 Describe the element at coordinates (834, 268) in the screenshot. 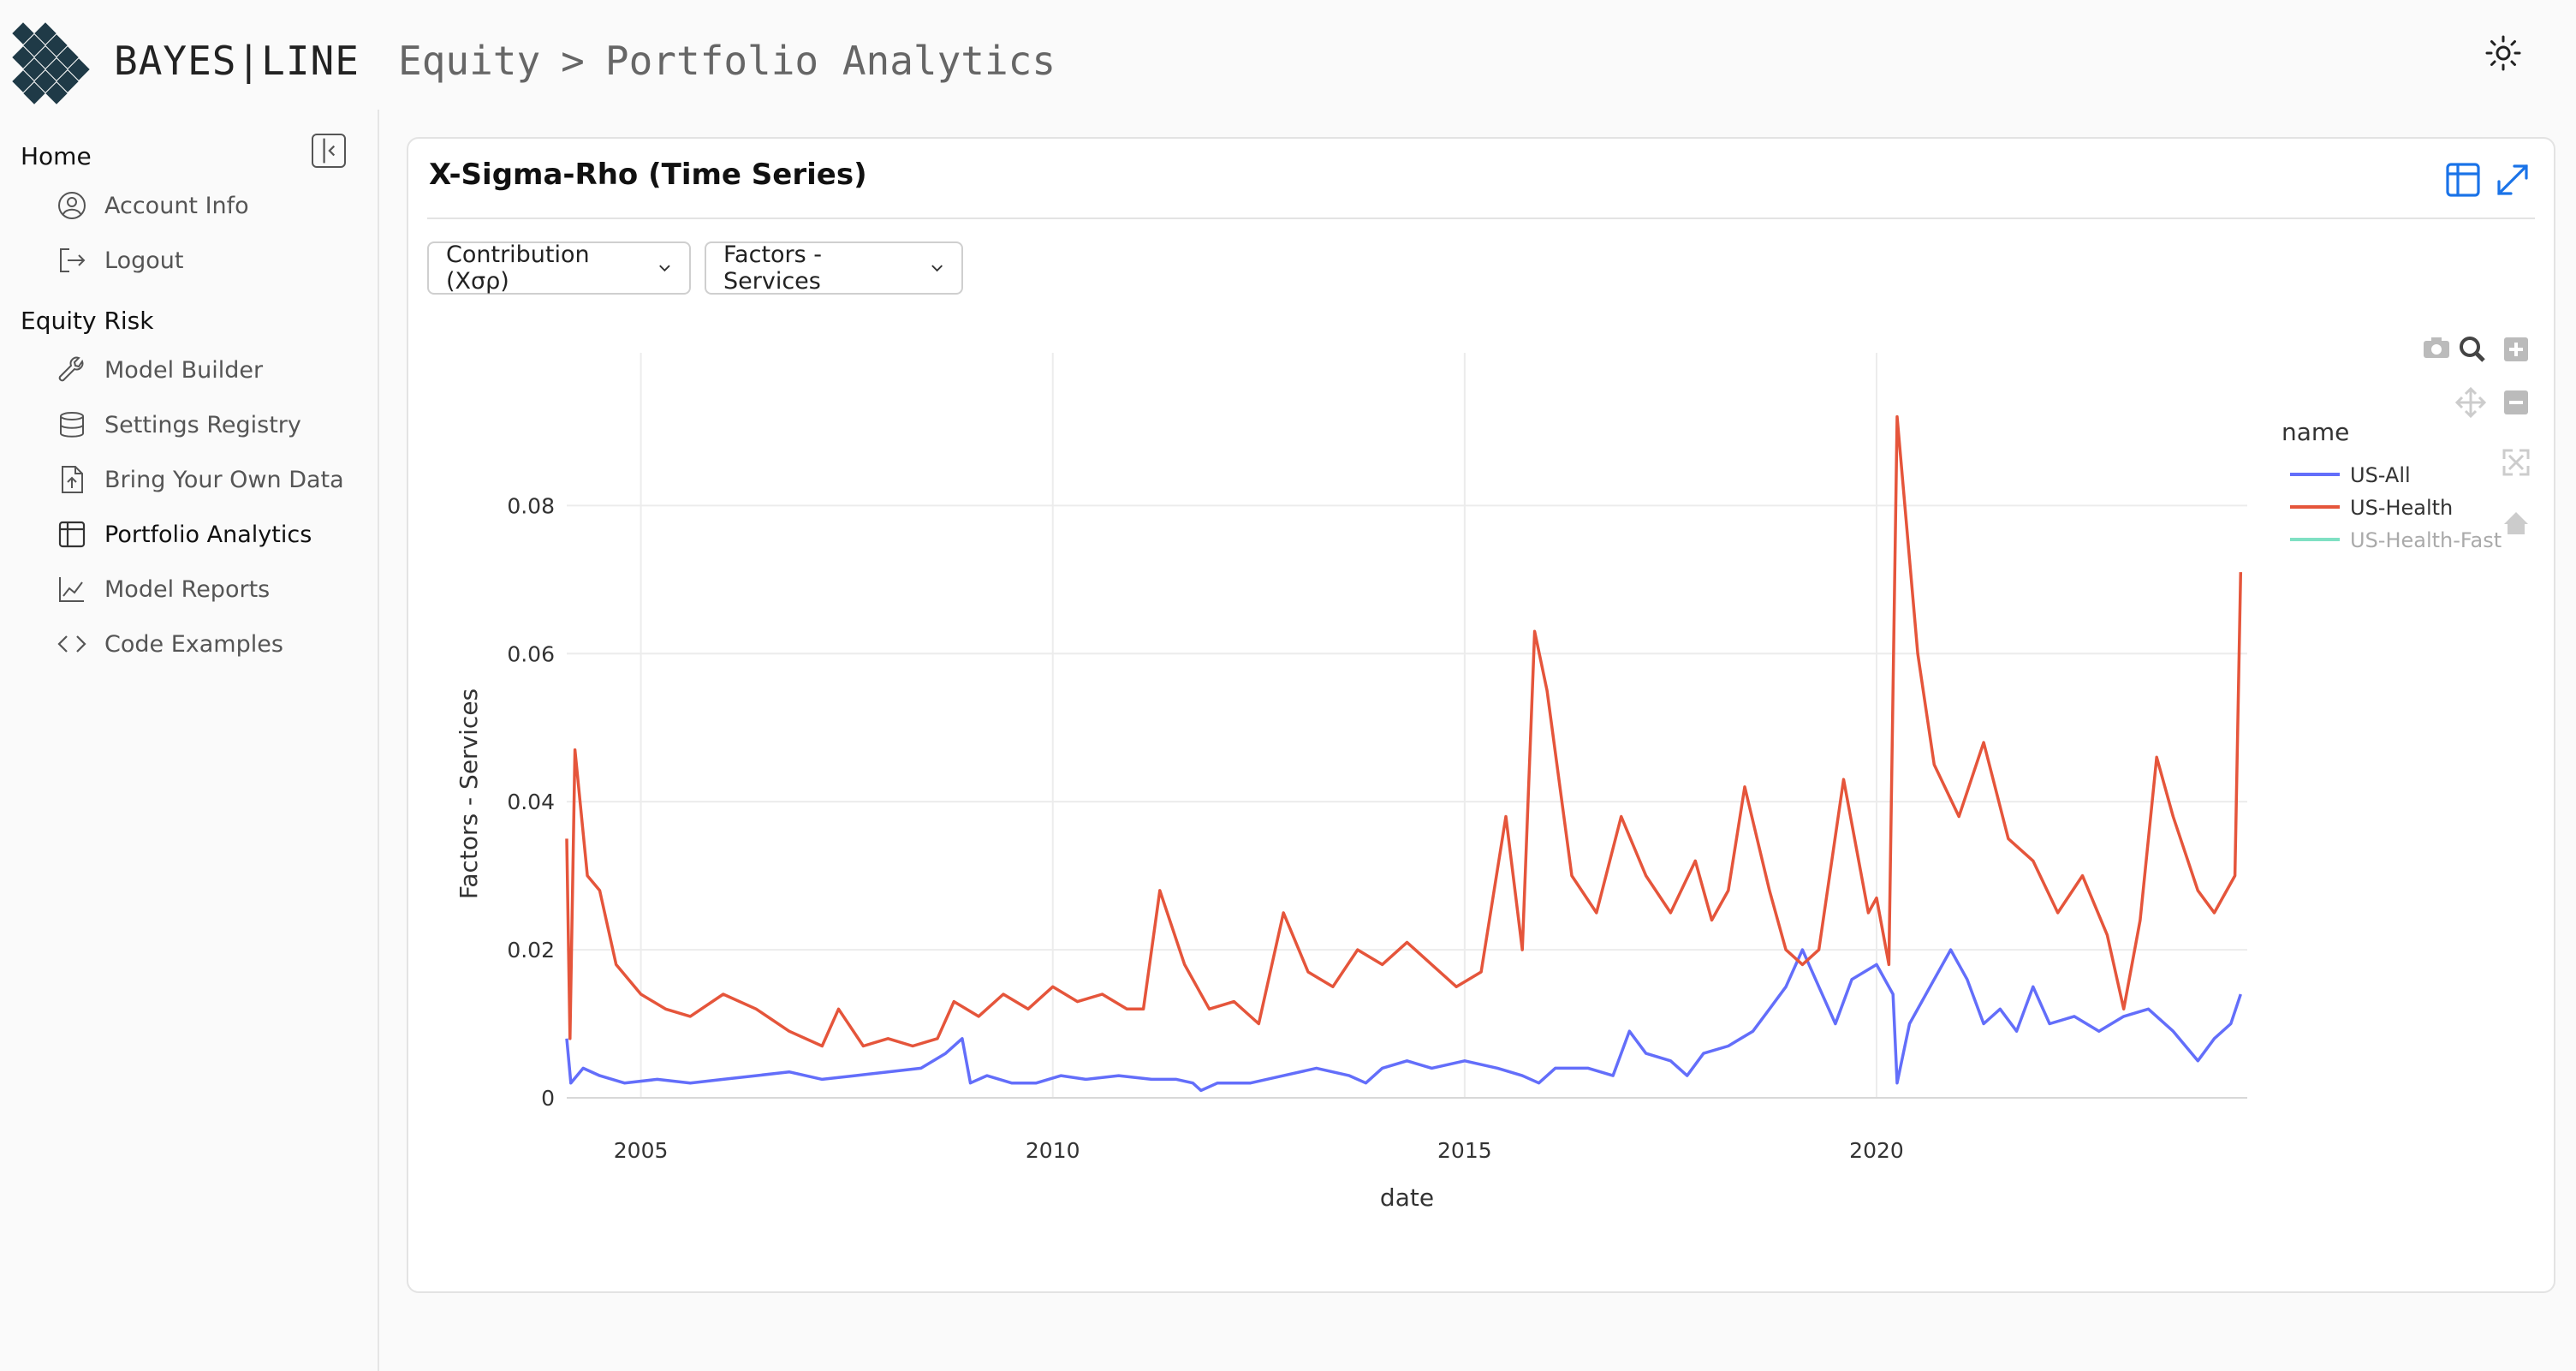

I see `factor-dropdown: Factors - Services` at that location.